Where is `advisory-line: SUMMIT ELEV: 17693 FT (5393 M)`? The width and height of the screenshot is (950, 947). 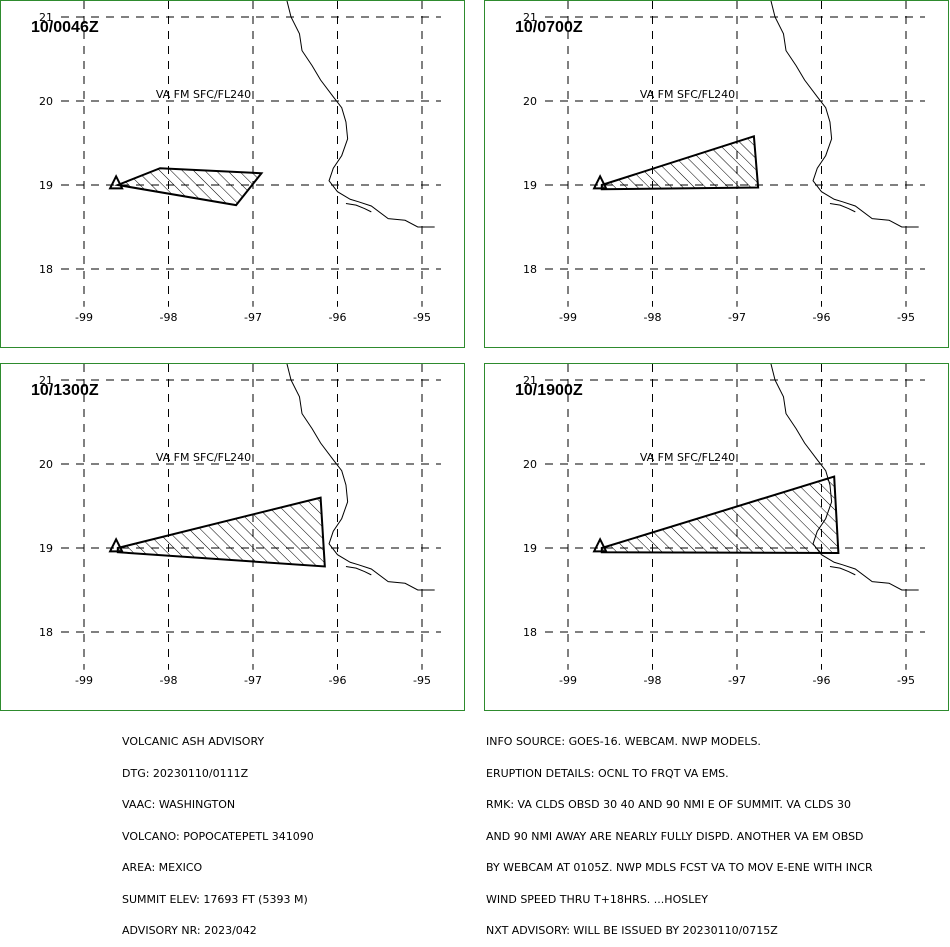
advisory-line: SUMMIT ELEV: 17693 FT (5393 M) is located at coordinates (215, 899).